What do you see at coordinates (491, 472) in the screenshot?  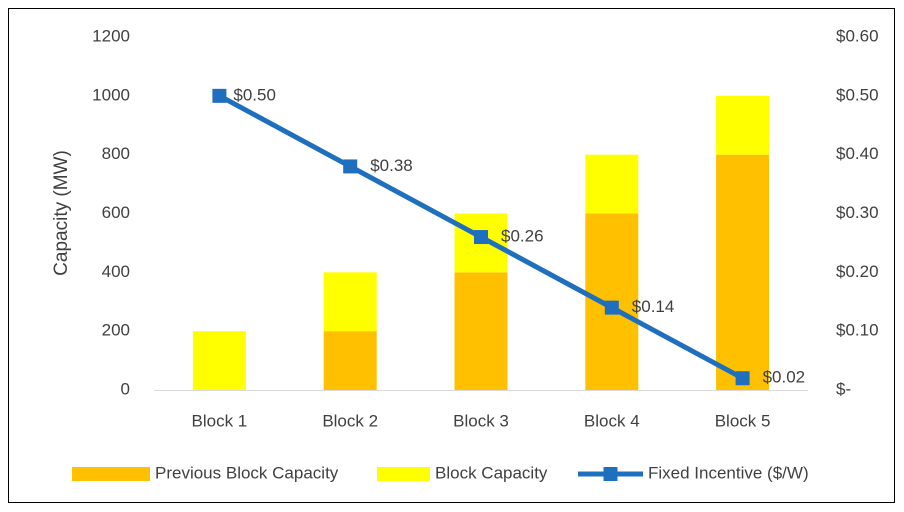 I see `legend-label: Block Capacity` at bounding box center [491, 472].